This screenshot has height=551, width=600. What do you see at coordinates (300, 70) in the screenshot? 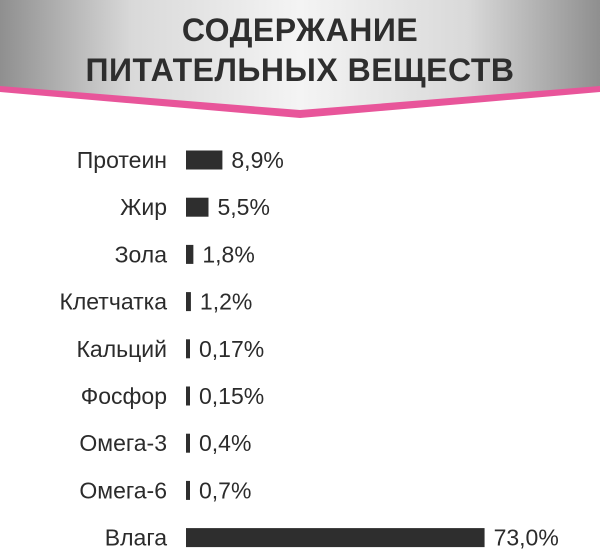
I see `title-line-2: ПИТАТЕЛЬНЫХ ВЕЩЕСТВ` at bounding box center [300, 70].